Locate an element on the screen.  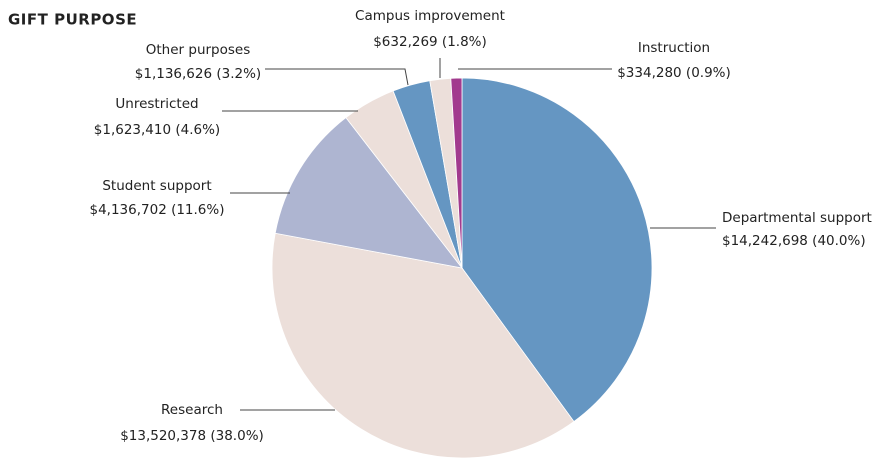
slice-label: Instruction is located at coordinates (674, 48).